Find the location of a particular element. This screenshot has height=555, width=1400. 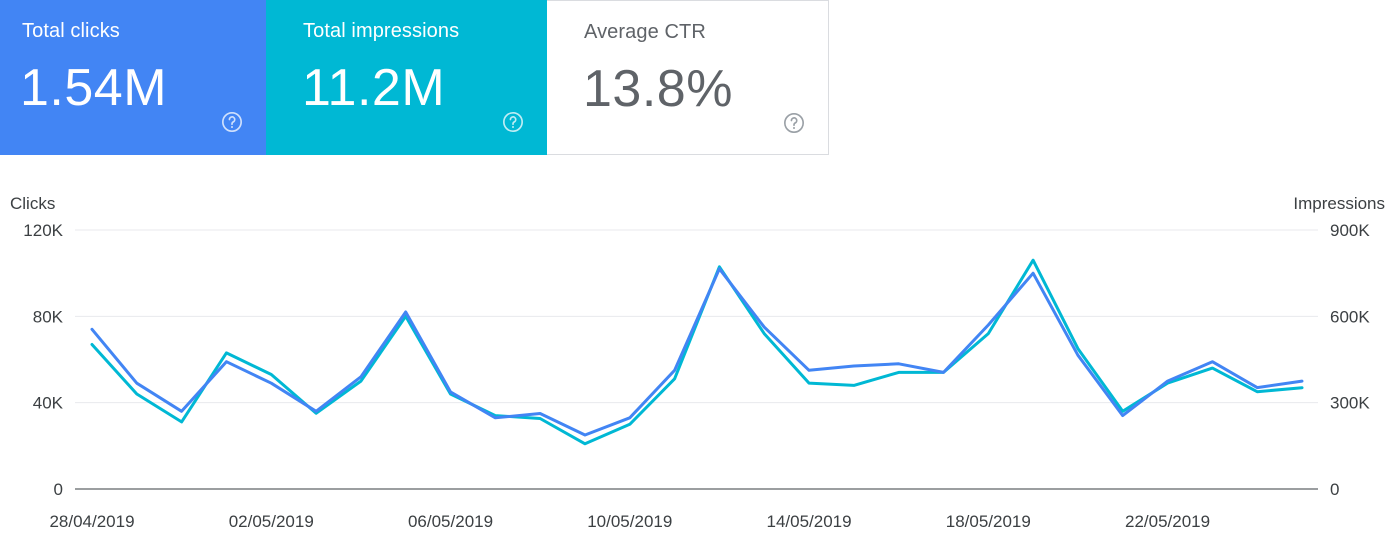

total-impressions-label: Total impressions is located at coordinates (381, 31).